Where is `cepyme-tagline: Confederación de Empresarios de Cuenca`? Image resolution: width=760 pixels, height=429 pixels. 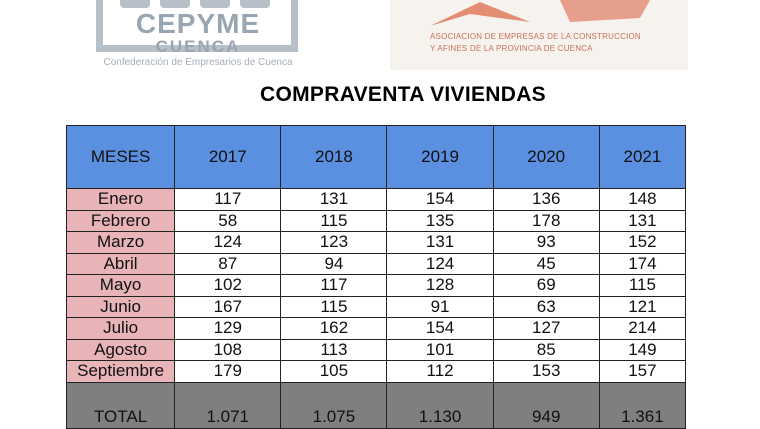 cepyme-tagline: Confederación de Empresarios de Cuenca is located at coordinates (198, 62).